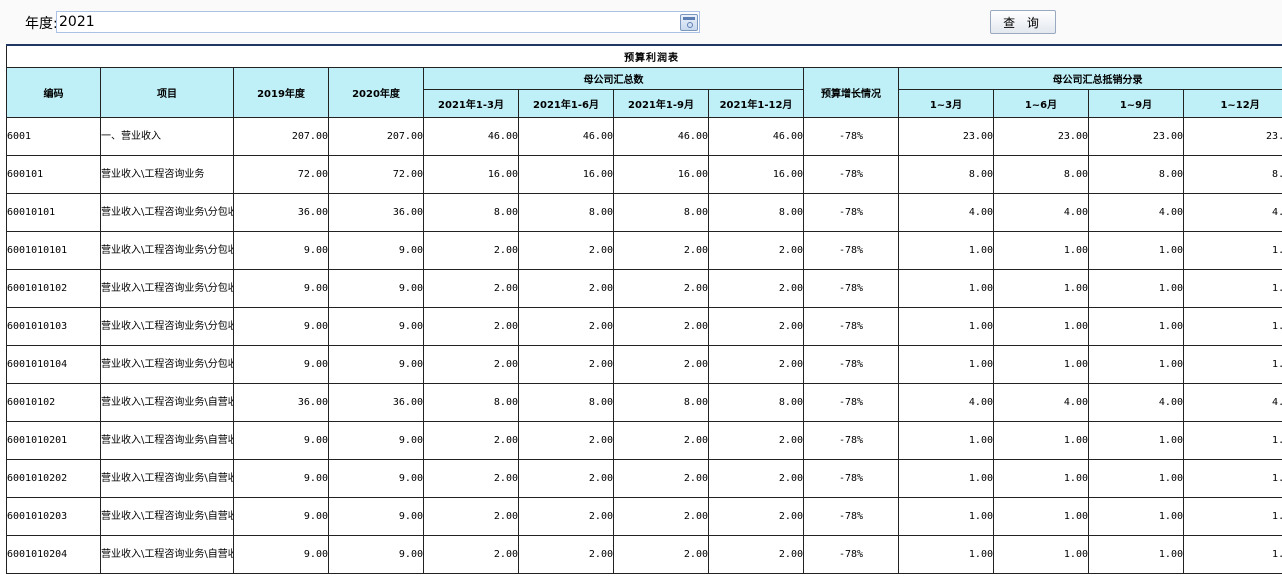  Describe the element at coordinates (53, 554) in the screenshot. I see `cell-code: 6001010204` at that location.